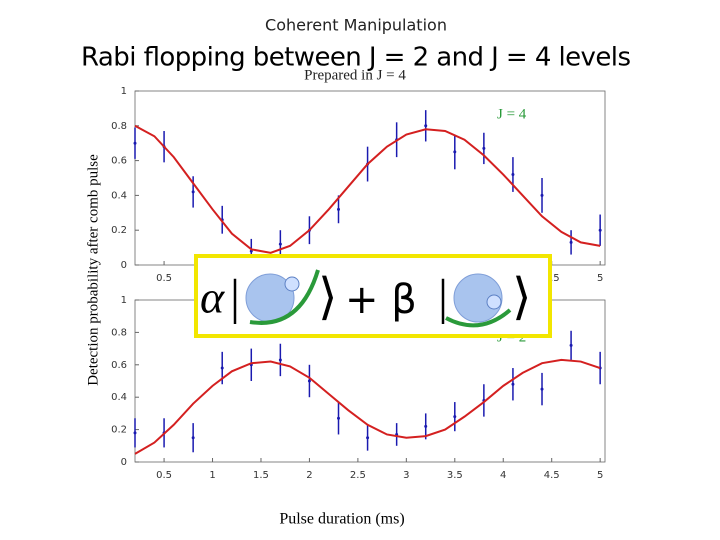 This screenshot has height=540, width=720. Describe the element at coordinates (381, 300) in the screenshot. I see `plus-beta: + β` at that location.